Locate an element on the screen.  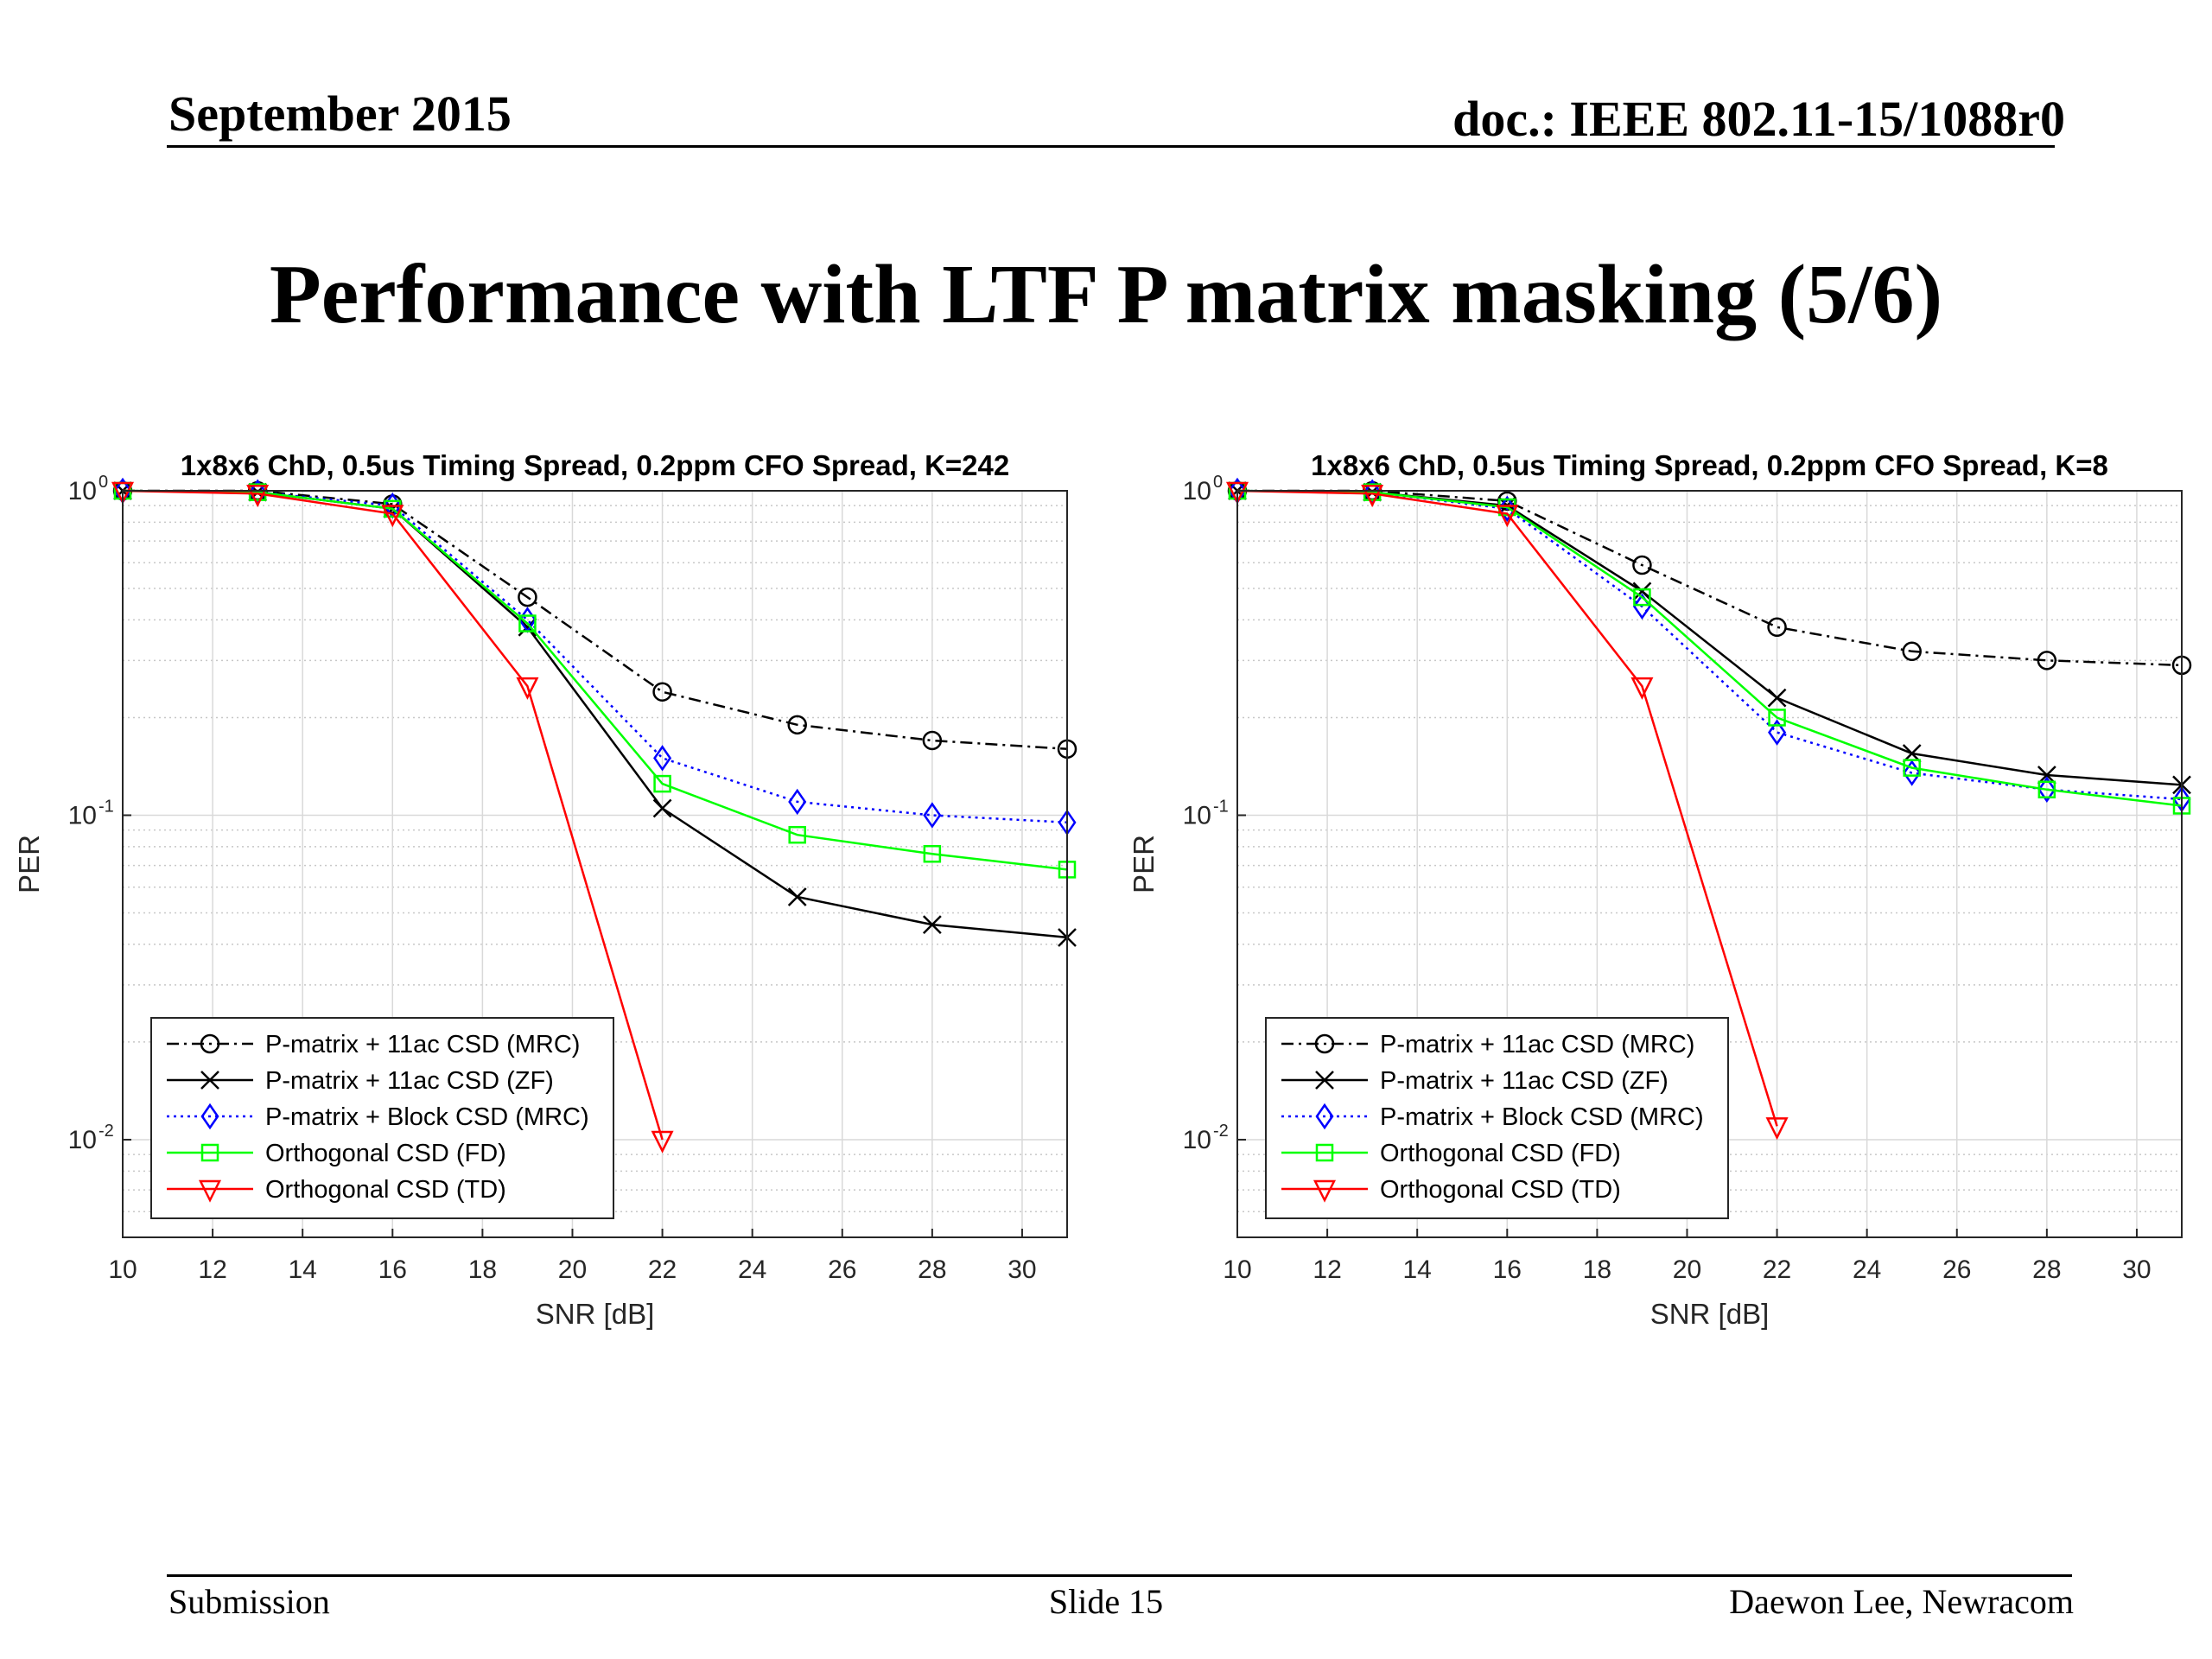
x-tick-label: 10 is located at coordinates (1237, 1269).